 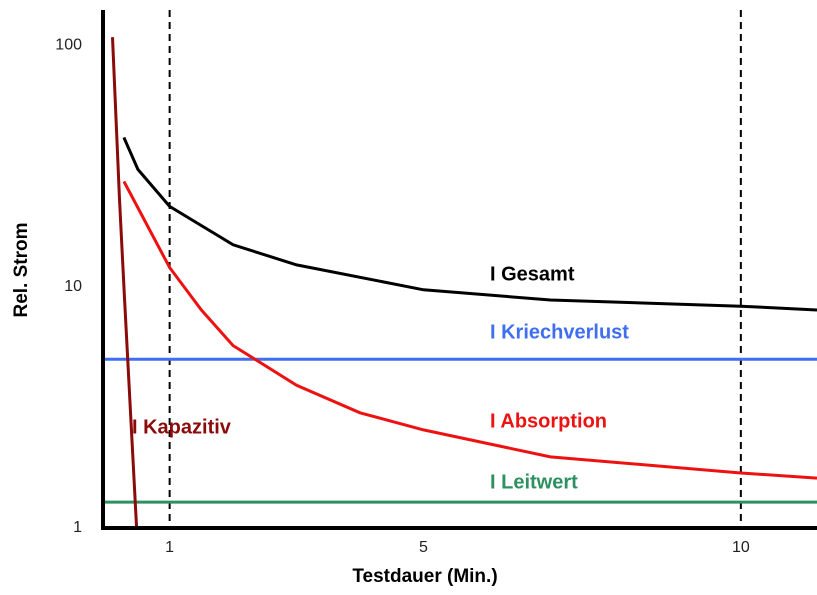 What do you see at coordinates (21, 269) in the screenshot?
I see `y-axis-title: Rel. Strom` at bounding box center [21, 269].